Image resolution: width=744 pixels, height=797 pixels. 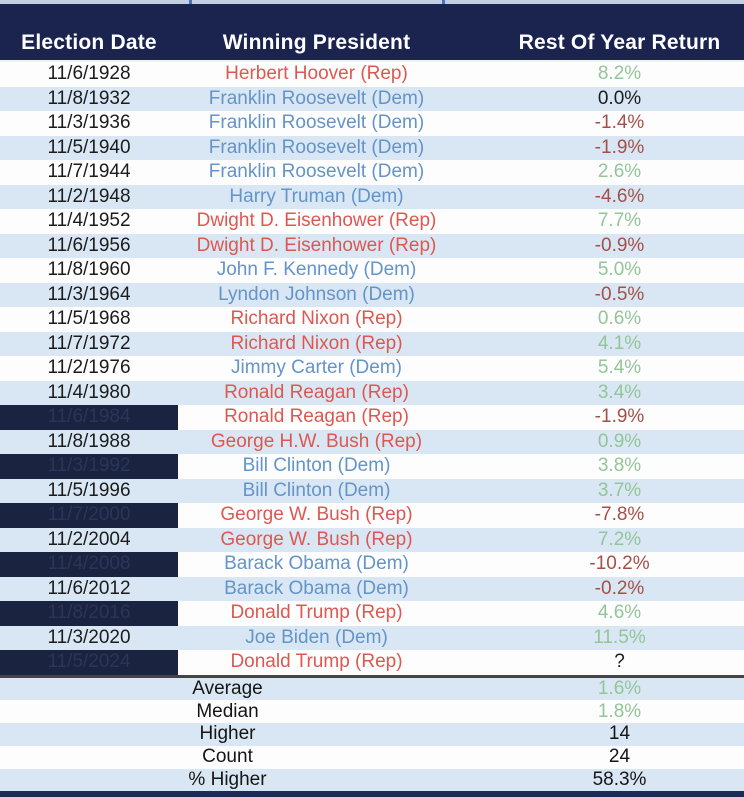 I want to click on redacted-election-date-cell: 11/4/2008, so click(x=89, y=564).